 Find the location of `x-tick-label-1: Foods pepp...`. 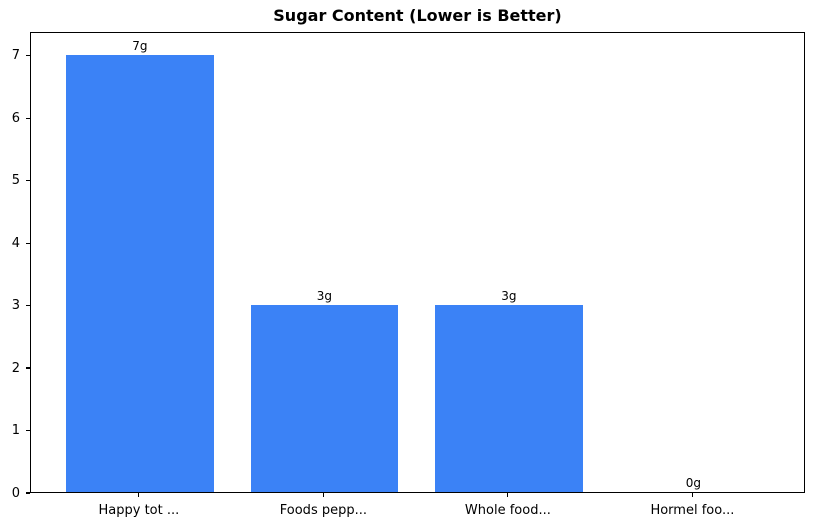

x-tick-label-1: Foods pepp... is located at coordinates (323, 510).